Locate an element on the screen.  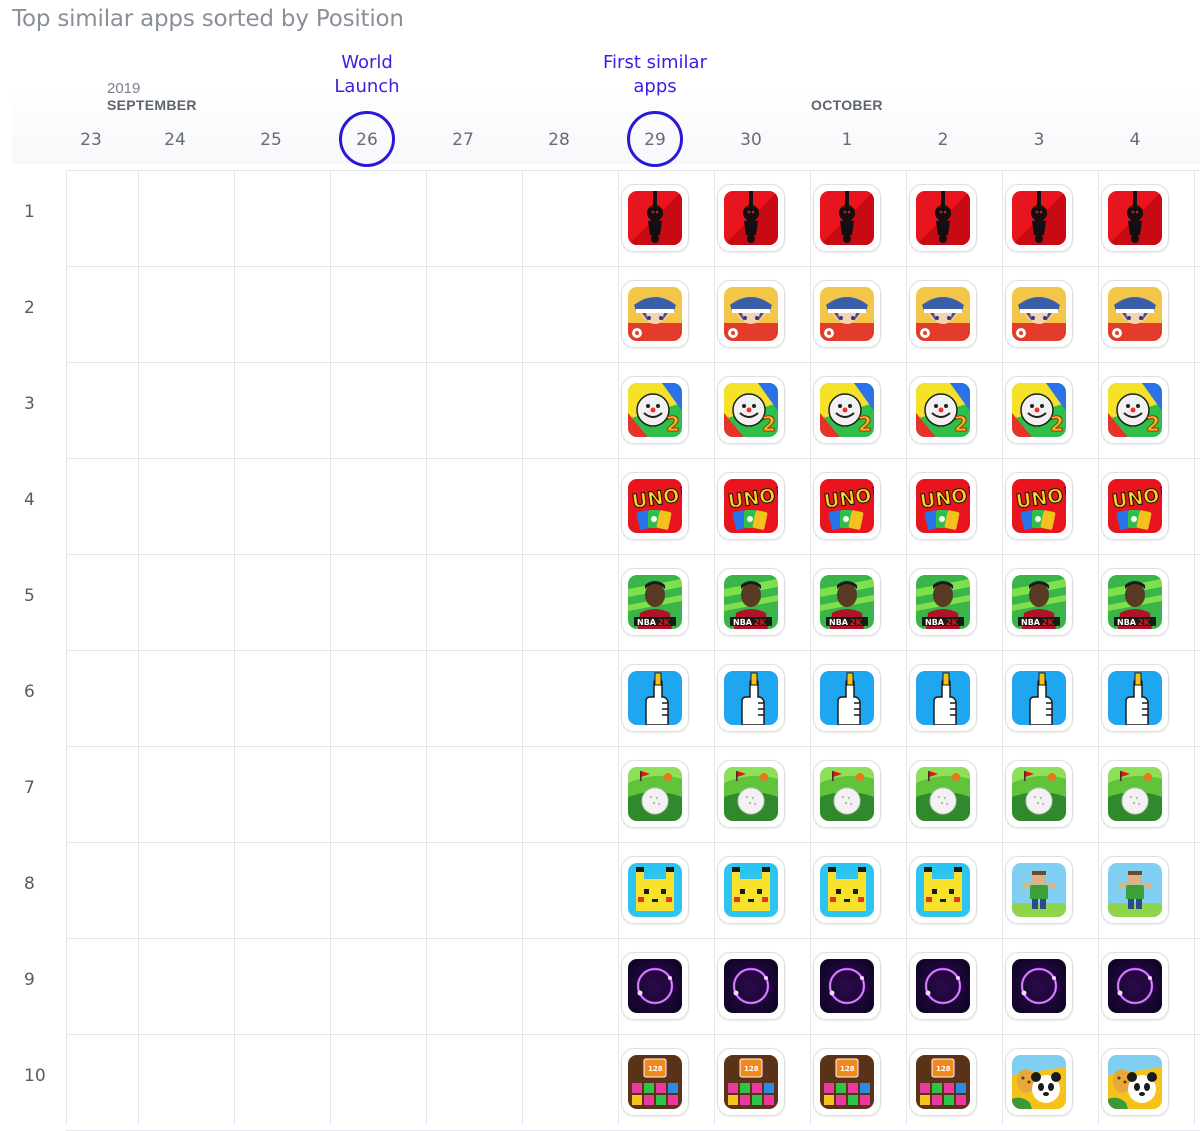
day-label: 24 is located at coordinates (175, 140).